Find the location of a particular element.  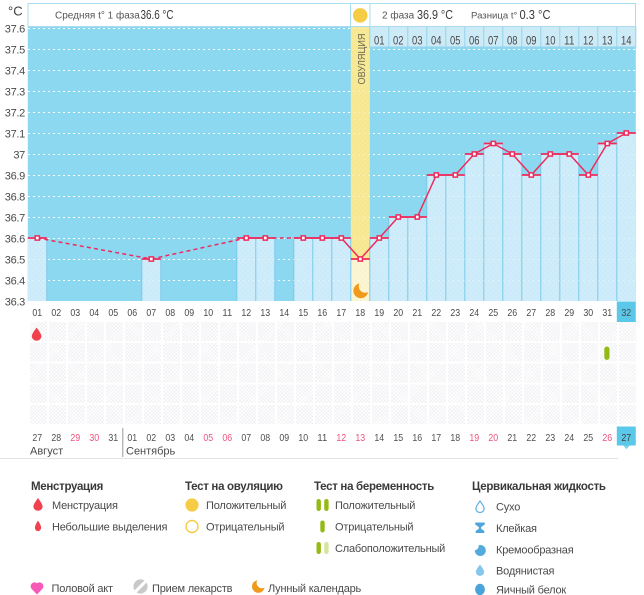

svg-text: 2 фаза is located at coordinates (398, 15).